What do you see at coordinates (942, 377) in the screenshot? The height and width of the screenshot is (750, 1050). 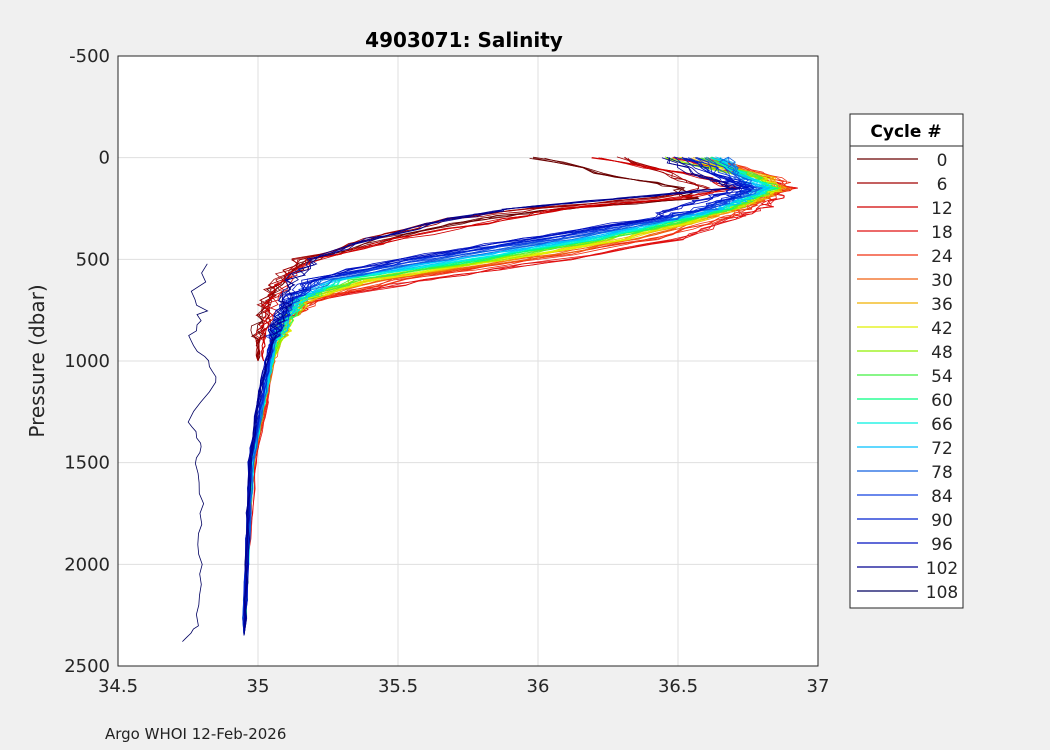 I see `legend-label: 54` at bounding box center [942, 377].